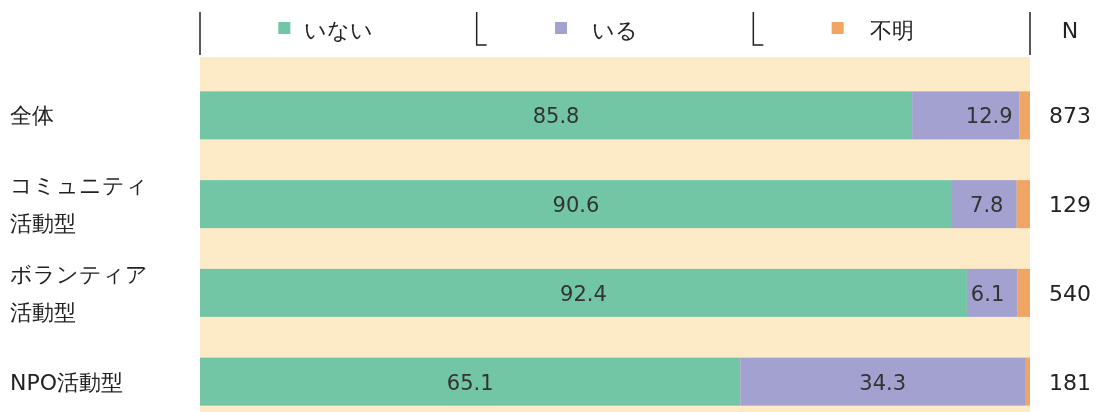 The width and height of the screenshot is (1107, 412). What do you see at coordinates (1070, 293) in the screenshot?
I see `text: 540` at bounding box center [1070, 293].